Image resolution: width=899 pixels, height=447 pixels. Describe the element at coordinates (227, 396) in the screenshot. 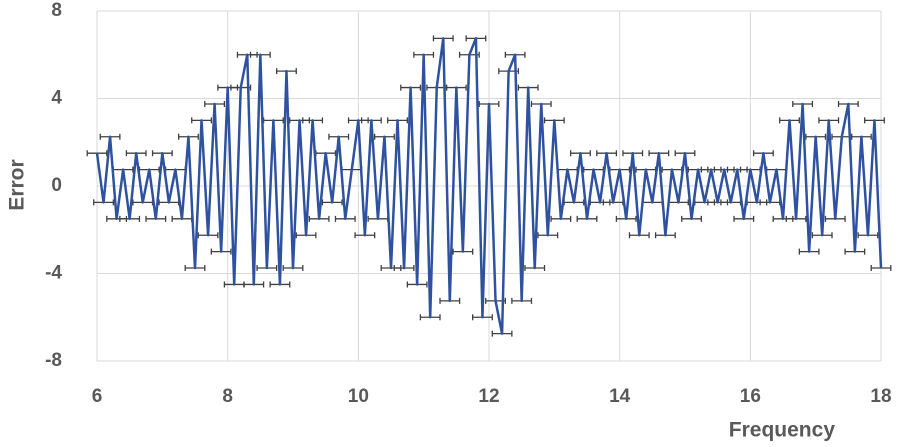

I see `x-tick-label: 8` at that location.